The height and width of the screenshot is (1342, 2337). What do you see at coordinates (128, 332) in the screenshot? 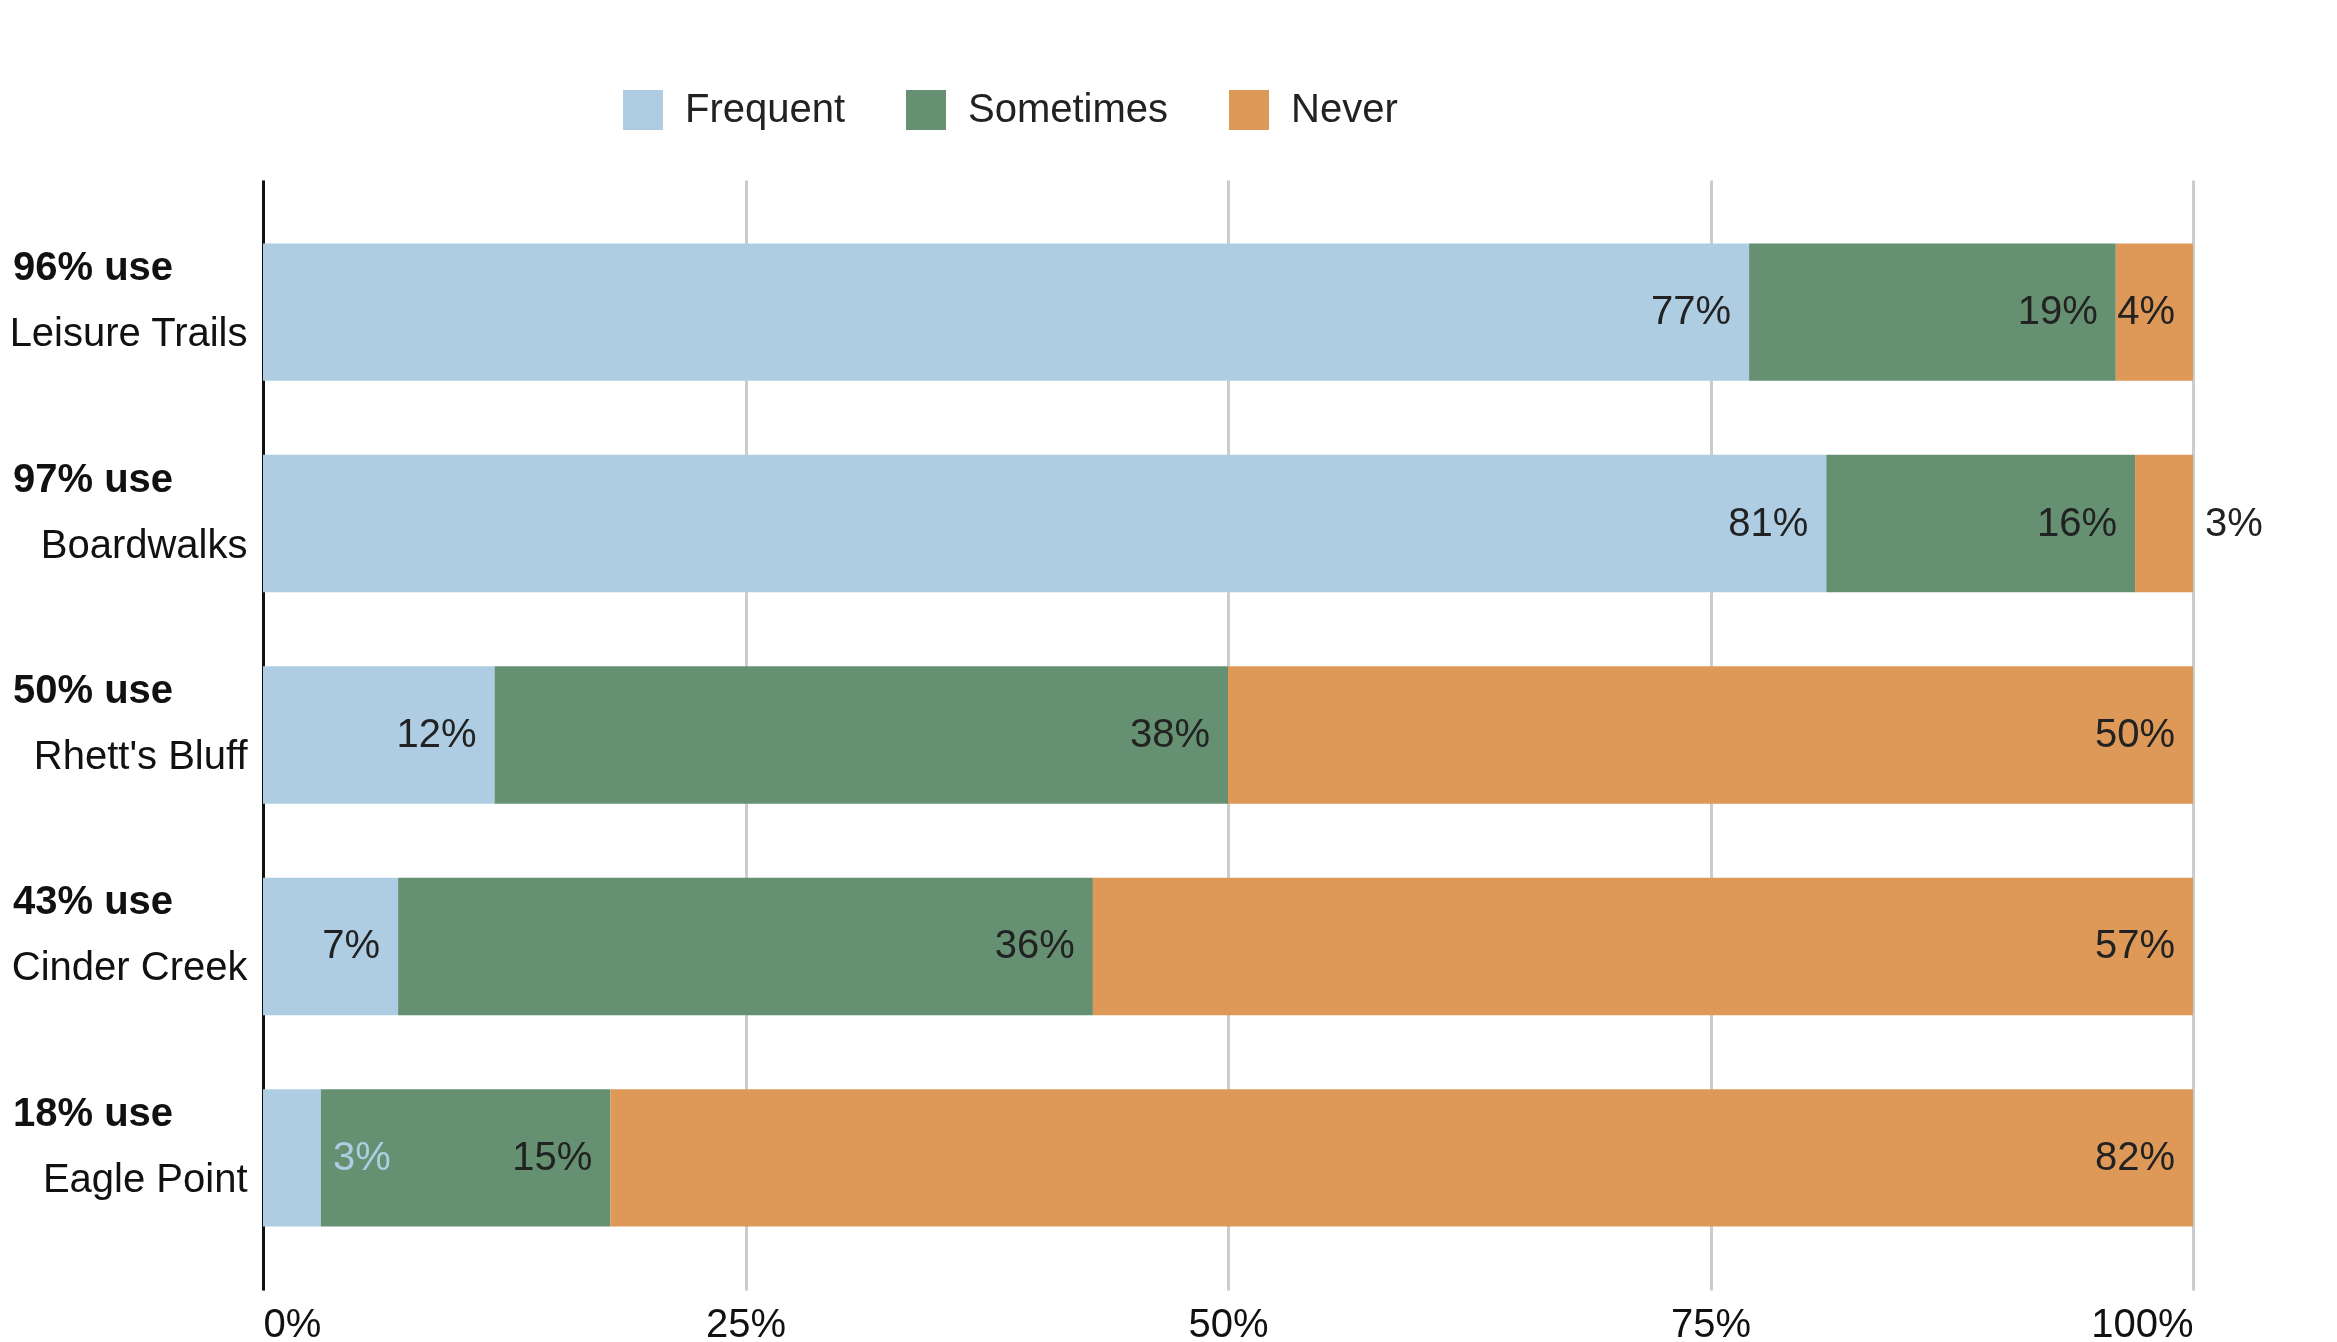
I see `y-tick-label: Leisure Trails` at bounding box center [128, 332].